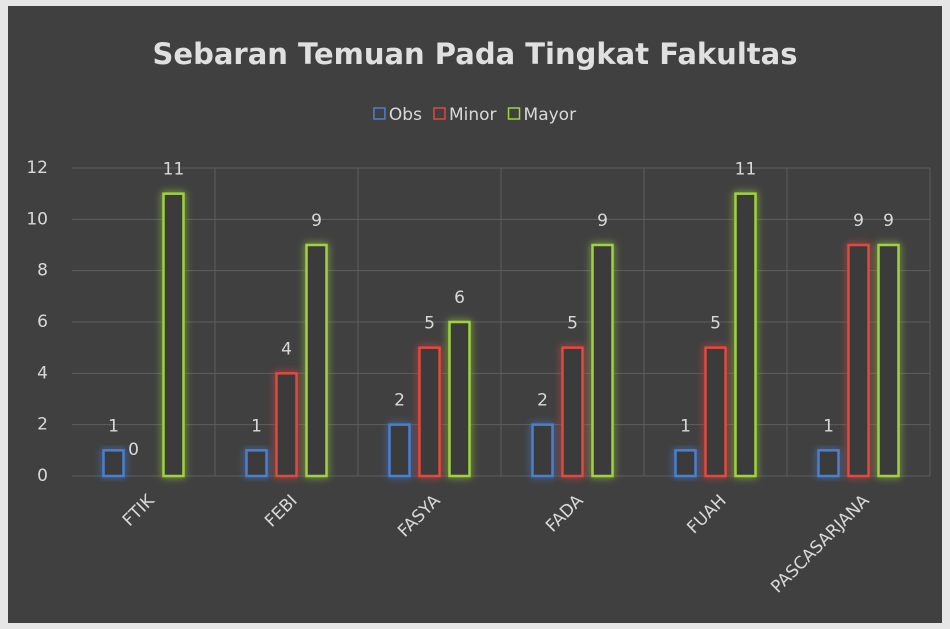  I want to click on legend-label: Obs, so click(405, 115).